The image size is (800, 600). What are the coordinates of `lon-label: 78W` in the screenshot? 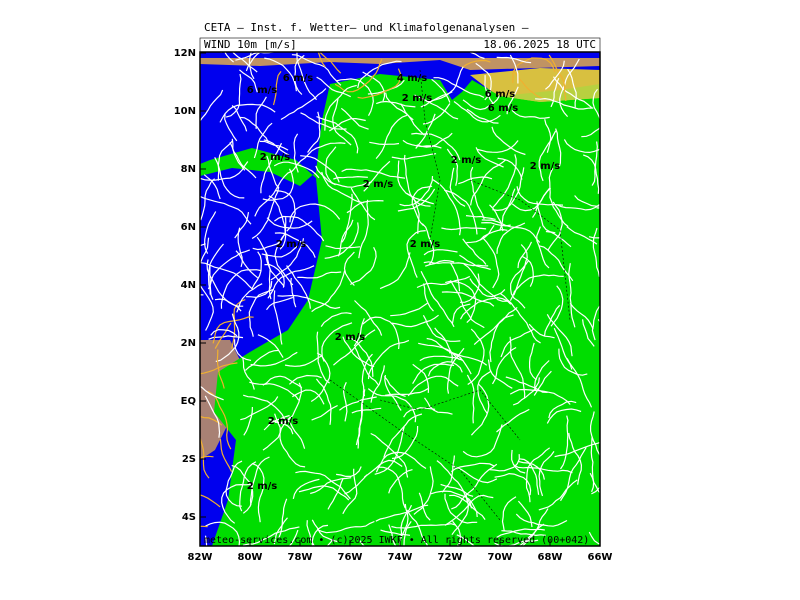 It's located at (300, 557).